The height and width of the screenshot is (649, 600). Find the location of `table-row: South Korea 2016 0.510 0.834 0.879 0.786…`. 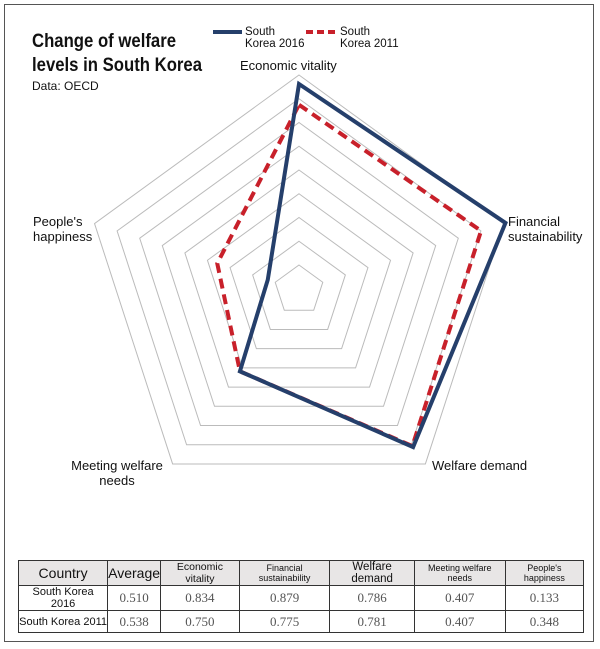

table-row: South Korea 2016 0.510 0.834 0.879 0.786… is located at coordinates (301, 598).